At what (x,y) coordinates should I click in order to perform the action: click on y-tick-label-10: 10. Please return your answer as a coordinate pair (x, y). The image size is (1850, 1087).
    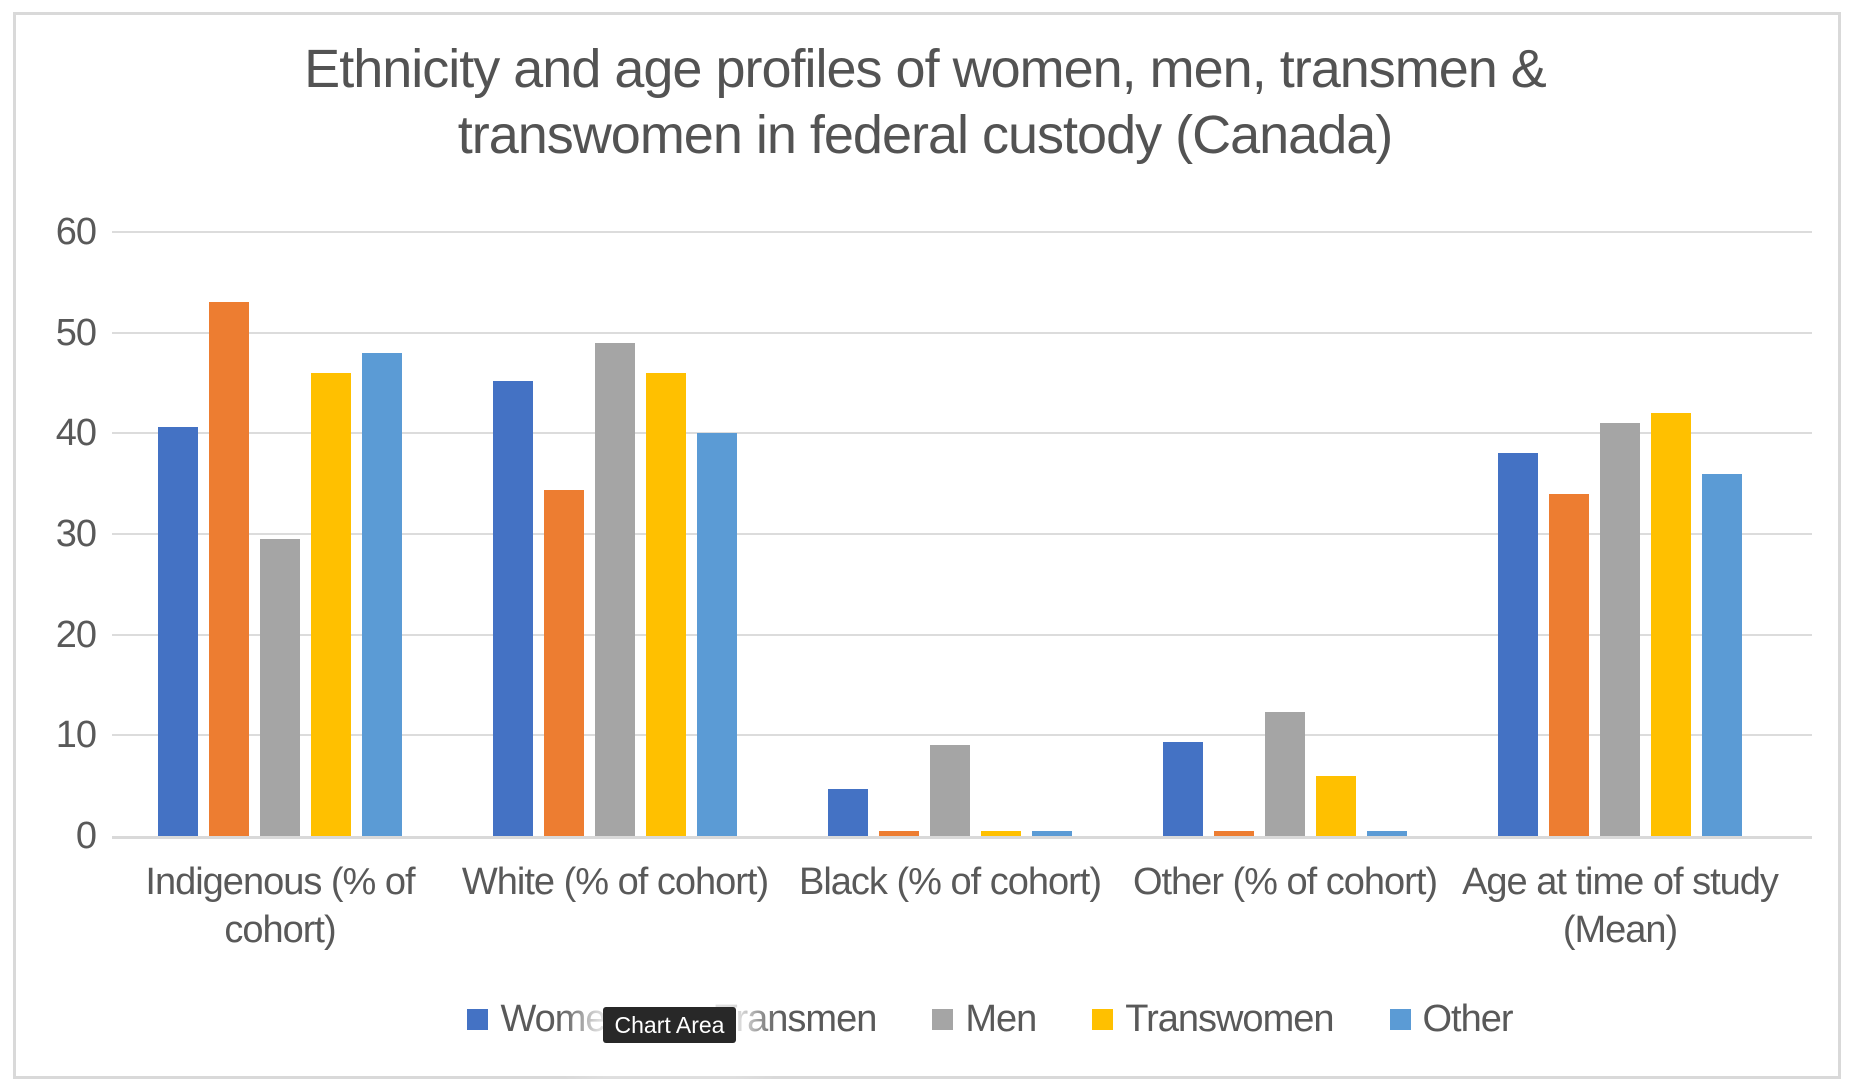
    Looking at the image, I should click on (76, 735).